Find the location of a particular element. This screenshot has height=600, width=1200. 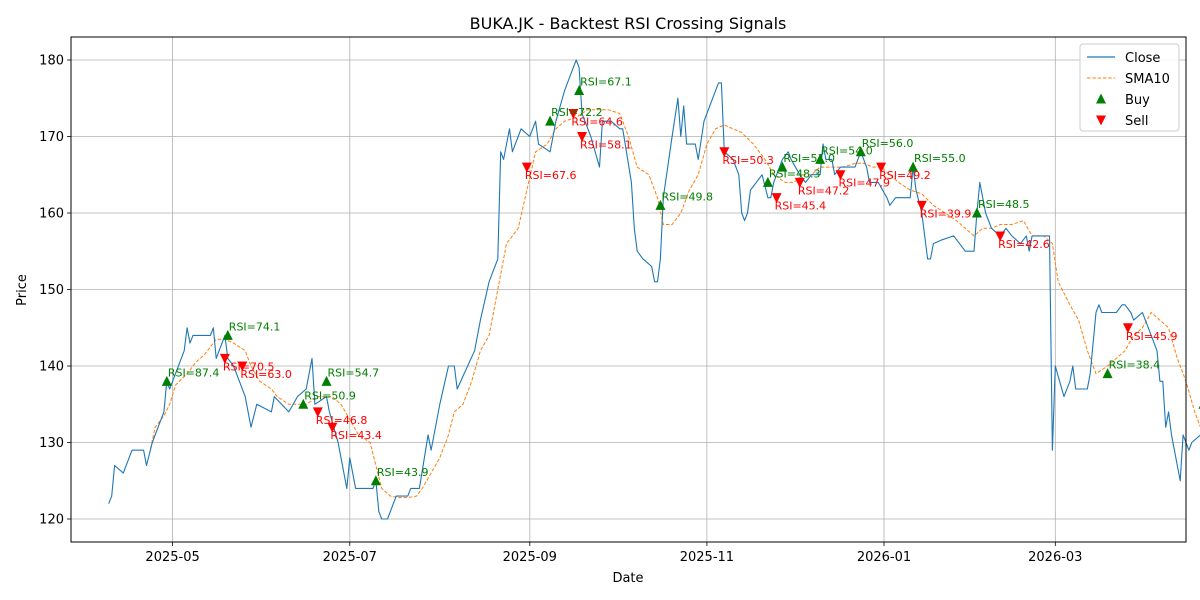

x-tick-label: 2025-11 is located at coordinates (707, 557).